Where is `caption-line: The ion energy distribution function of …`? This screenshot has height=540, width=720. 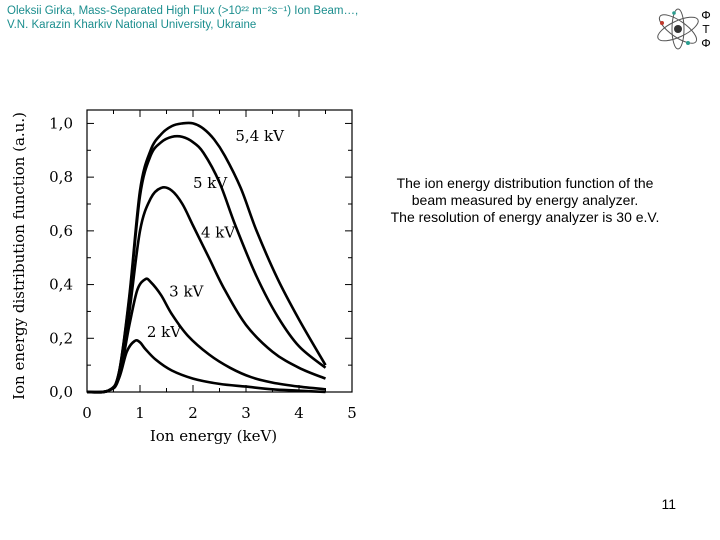
caption-line: The ion energy distribution function of … is located at coordinates (525, 183).